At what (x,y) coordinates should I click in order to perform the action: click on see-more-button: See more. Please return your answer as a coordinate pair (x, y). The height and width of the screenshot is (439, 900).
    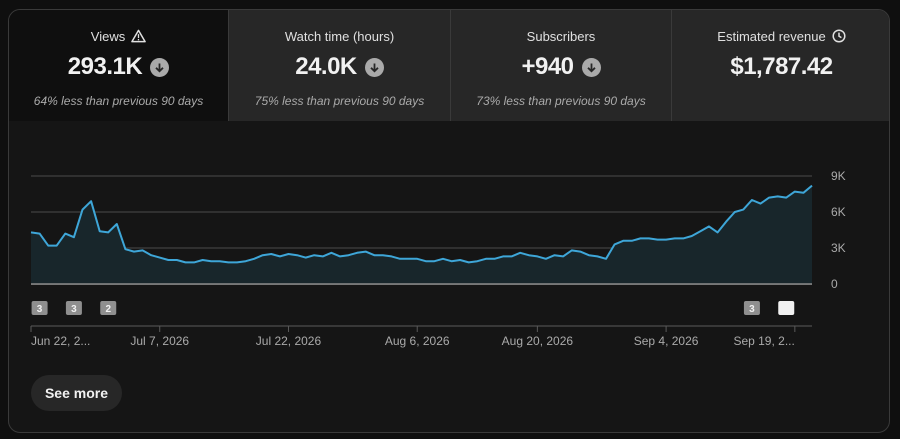
    Looking at the image, I should click on (76, 393).